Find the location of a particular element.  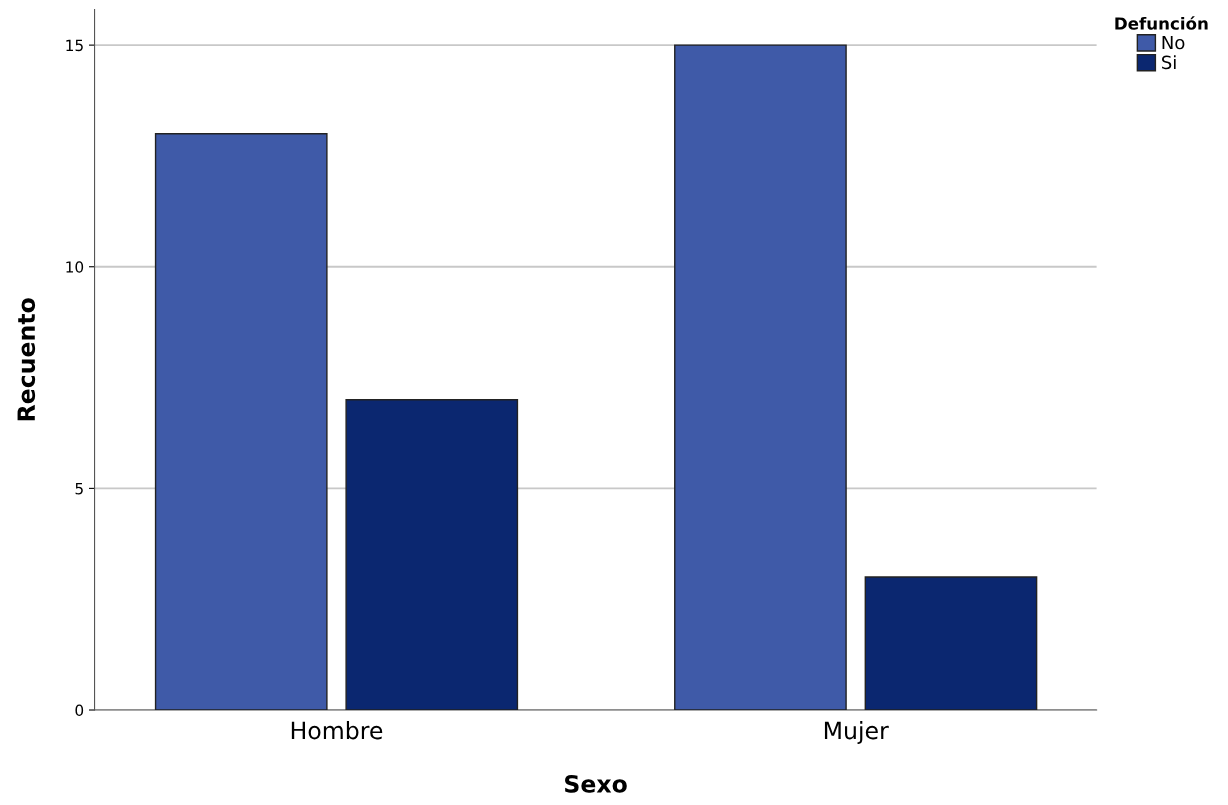

y-tick-label: 5 is located at coordinates (79, 489).